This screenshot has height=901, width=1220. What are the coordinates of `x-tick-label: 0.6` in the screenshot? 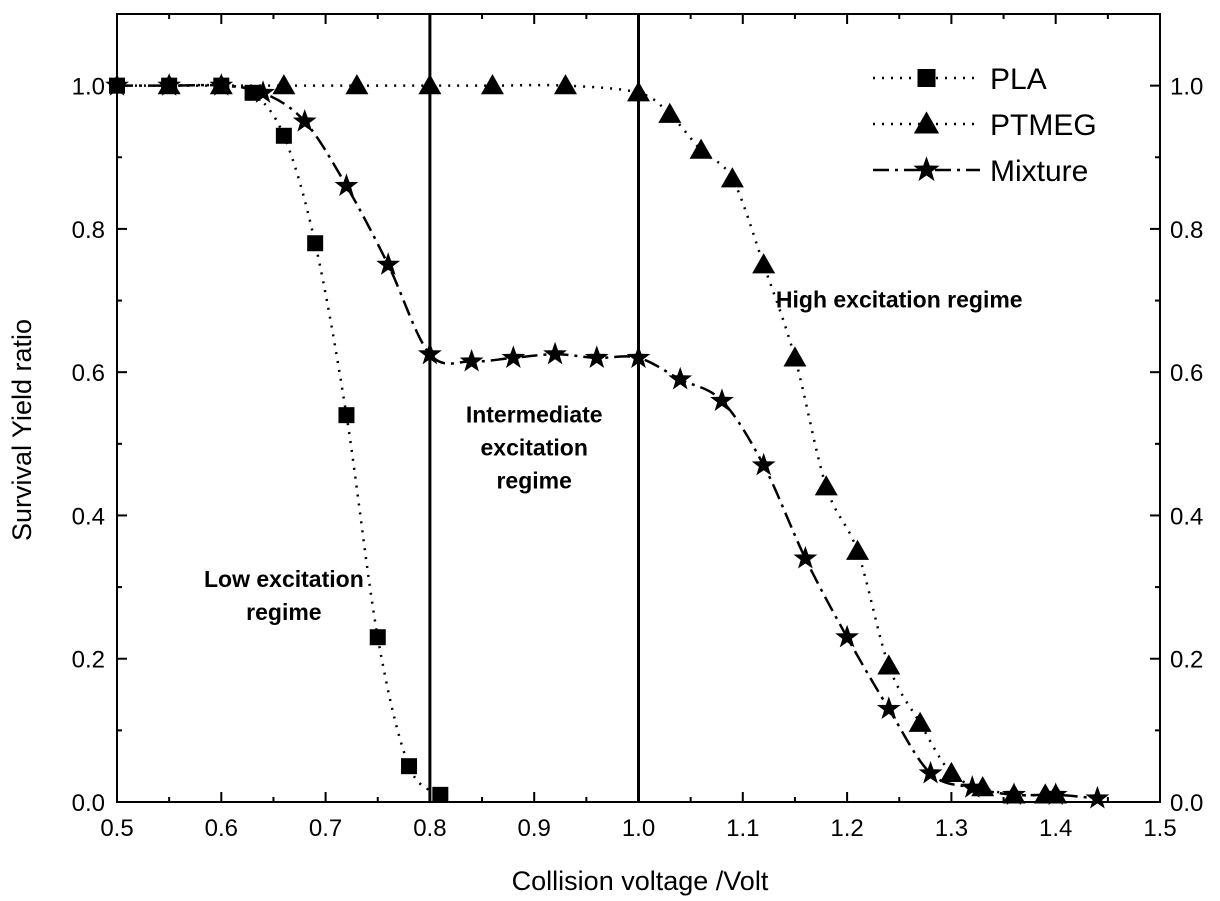 It's located at (221, 828).